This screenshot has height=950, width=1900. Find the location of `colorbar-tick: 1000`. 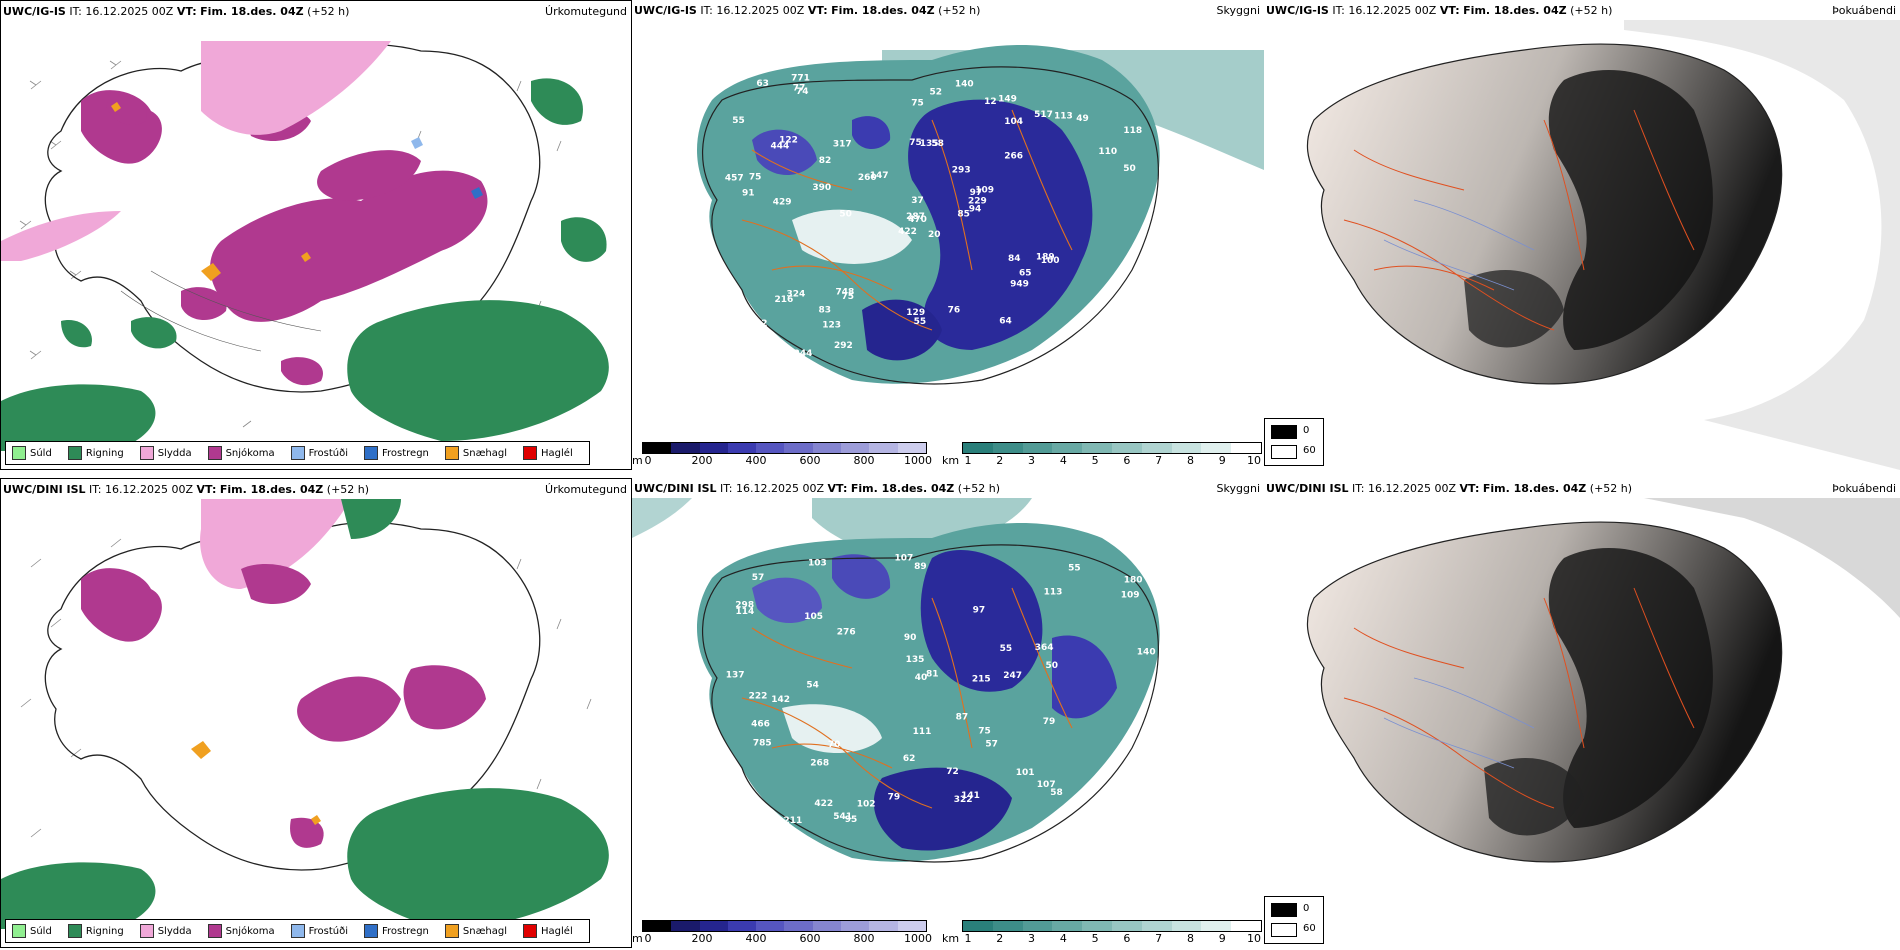

colorbar-tick: 1000 is located at coordinates (918, 938).